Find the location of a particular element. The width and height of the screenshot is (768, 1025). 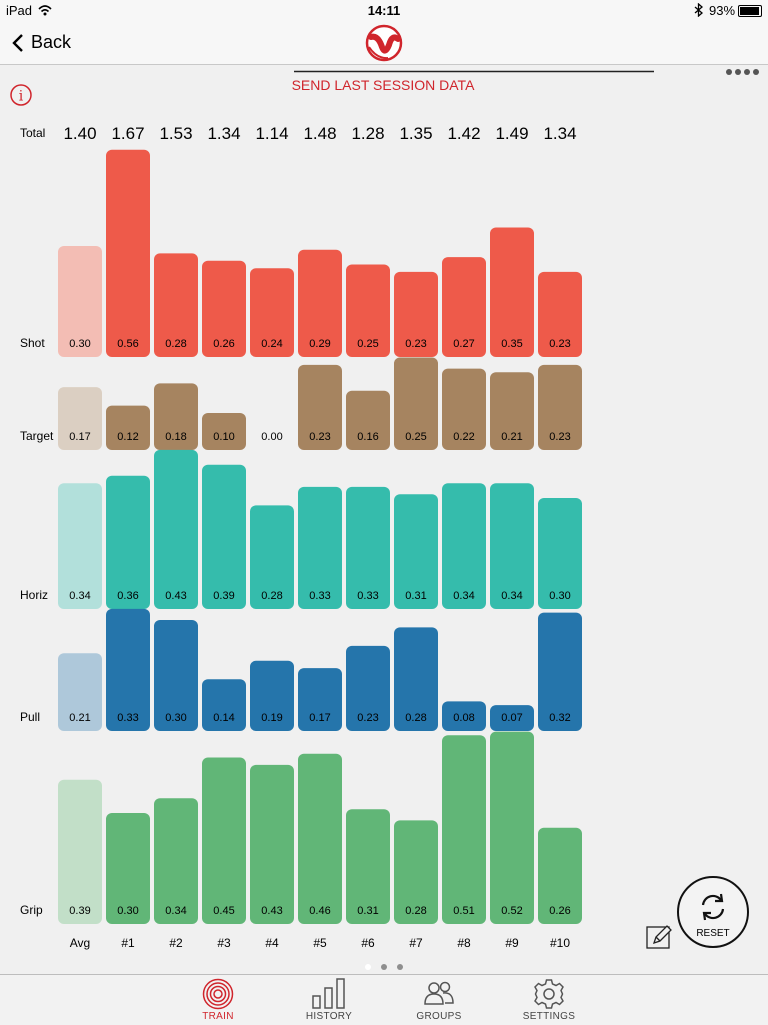

pull-value-label: 0.32 is located at coordinates (559, 718).